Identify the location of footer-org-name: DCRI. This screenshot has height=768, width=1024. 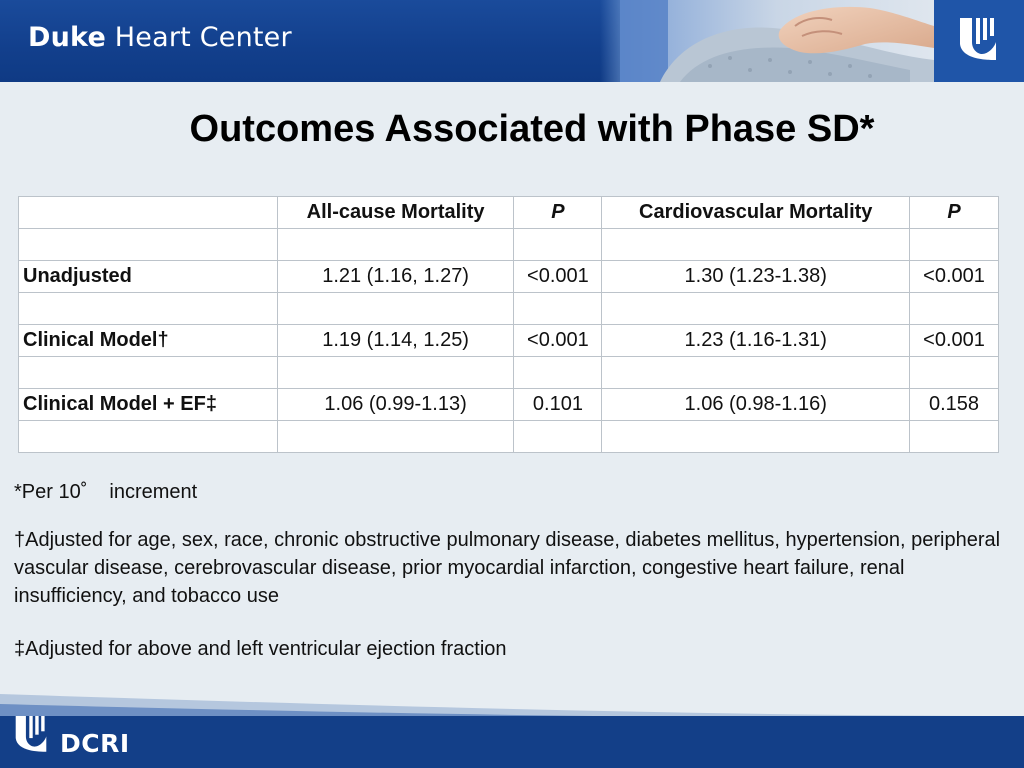
(95, 743).